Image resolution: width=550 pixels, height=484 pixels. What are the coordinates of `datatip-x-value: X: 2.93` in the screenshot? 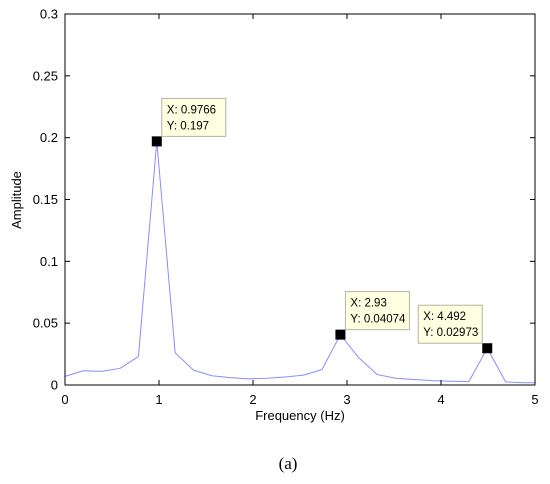 It's located at (368, 304).